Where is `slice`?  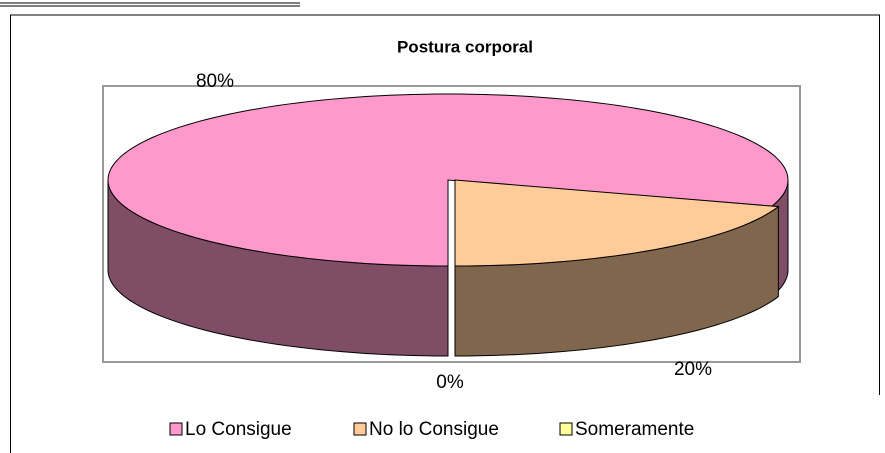 slice is located at coordinates (617, 223).